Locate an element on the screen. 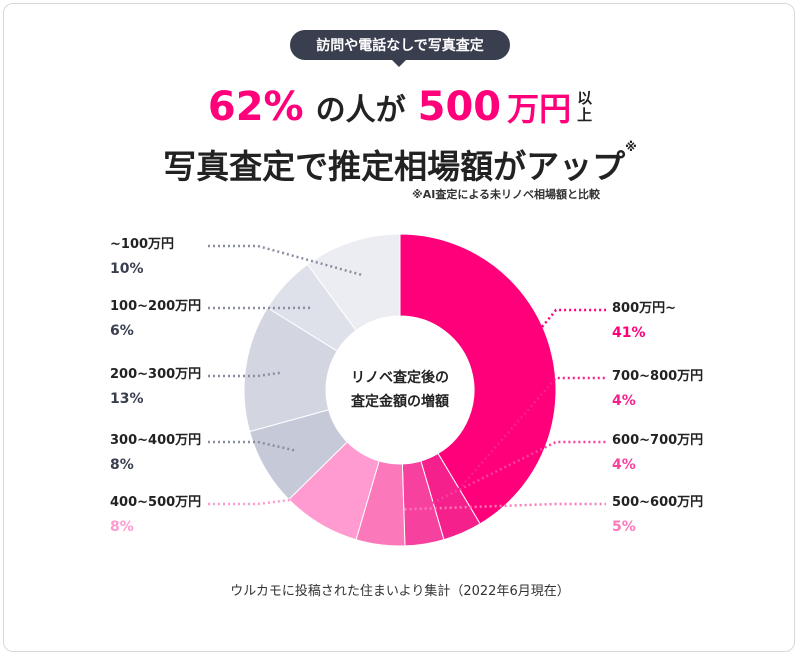  slice-label-5: 300~400万円 8% is located at coordinates (155, 454).